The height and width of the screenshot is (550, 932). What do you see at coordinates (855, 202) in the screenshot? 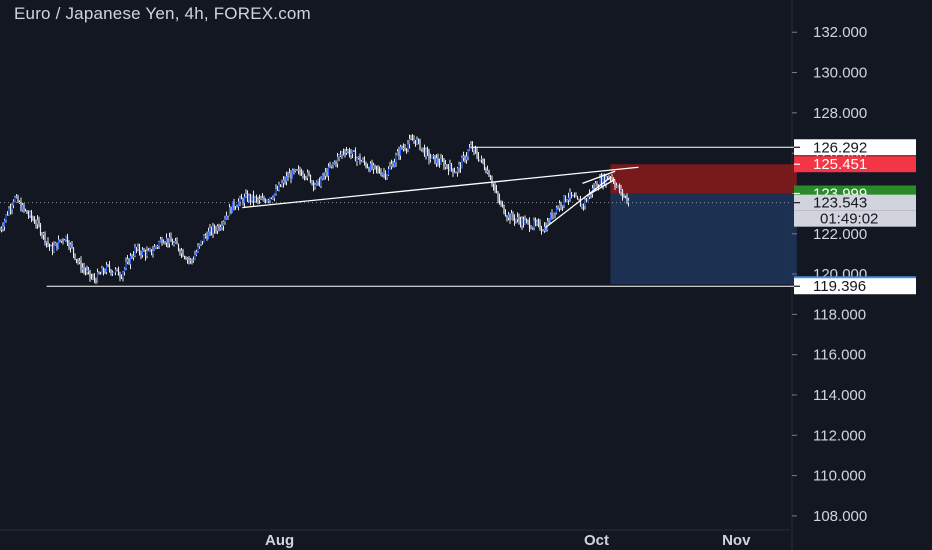
I see `price-tag-grey` at bounding box center [855, 202].